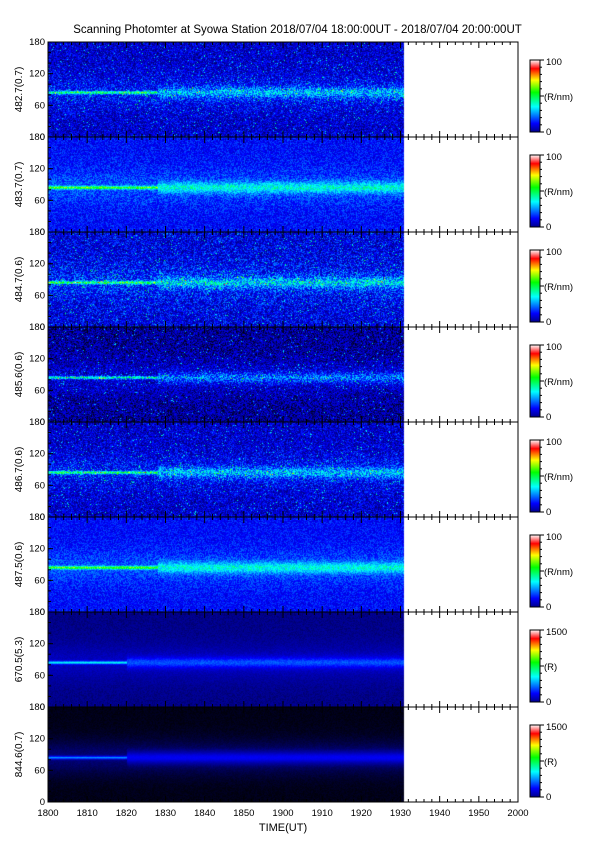 Image resolution: width=595 pixels, height=842 pixels. What do you see at coordinates (400, 813) in the screenshot?
I see `x-tick-label: 1930` at bounding box center [400, 813].